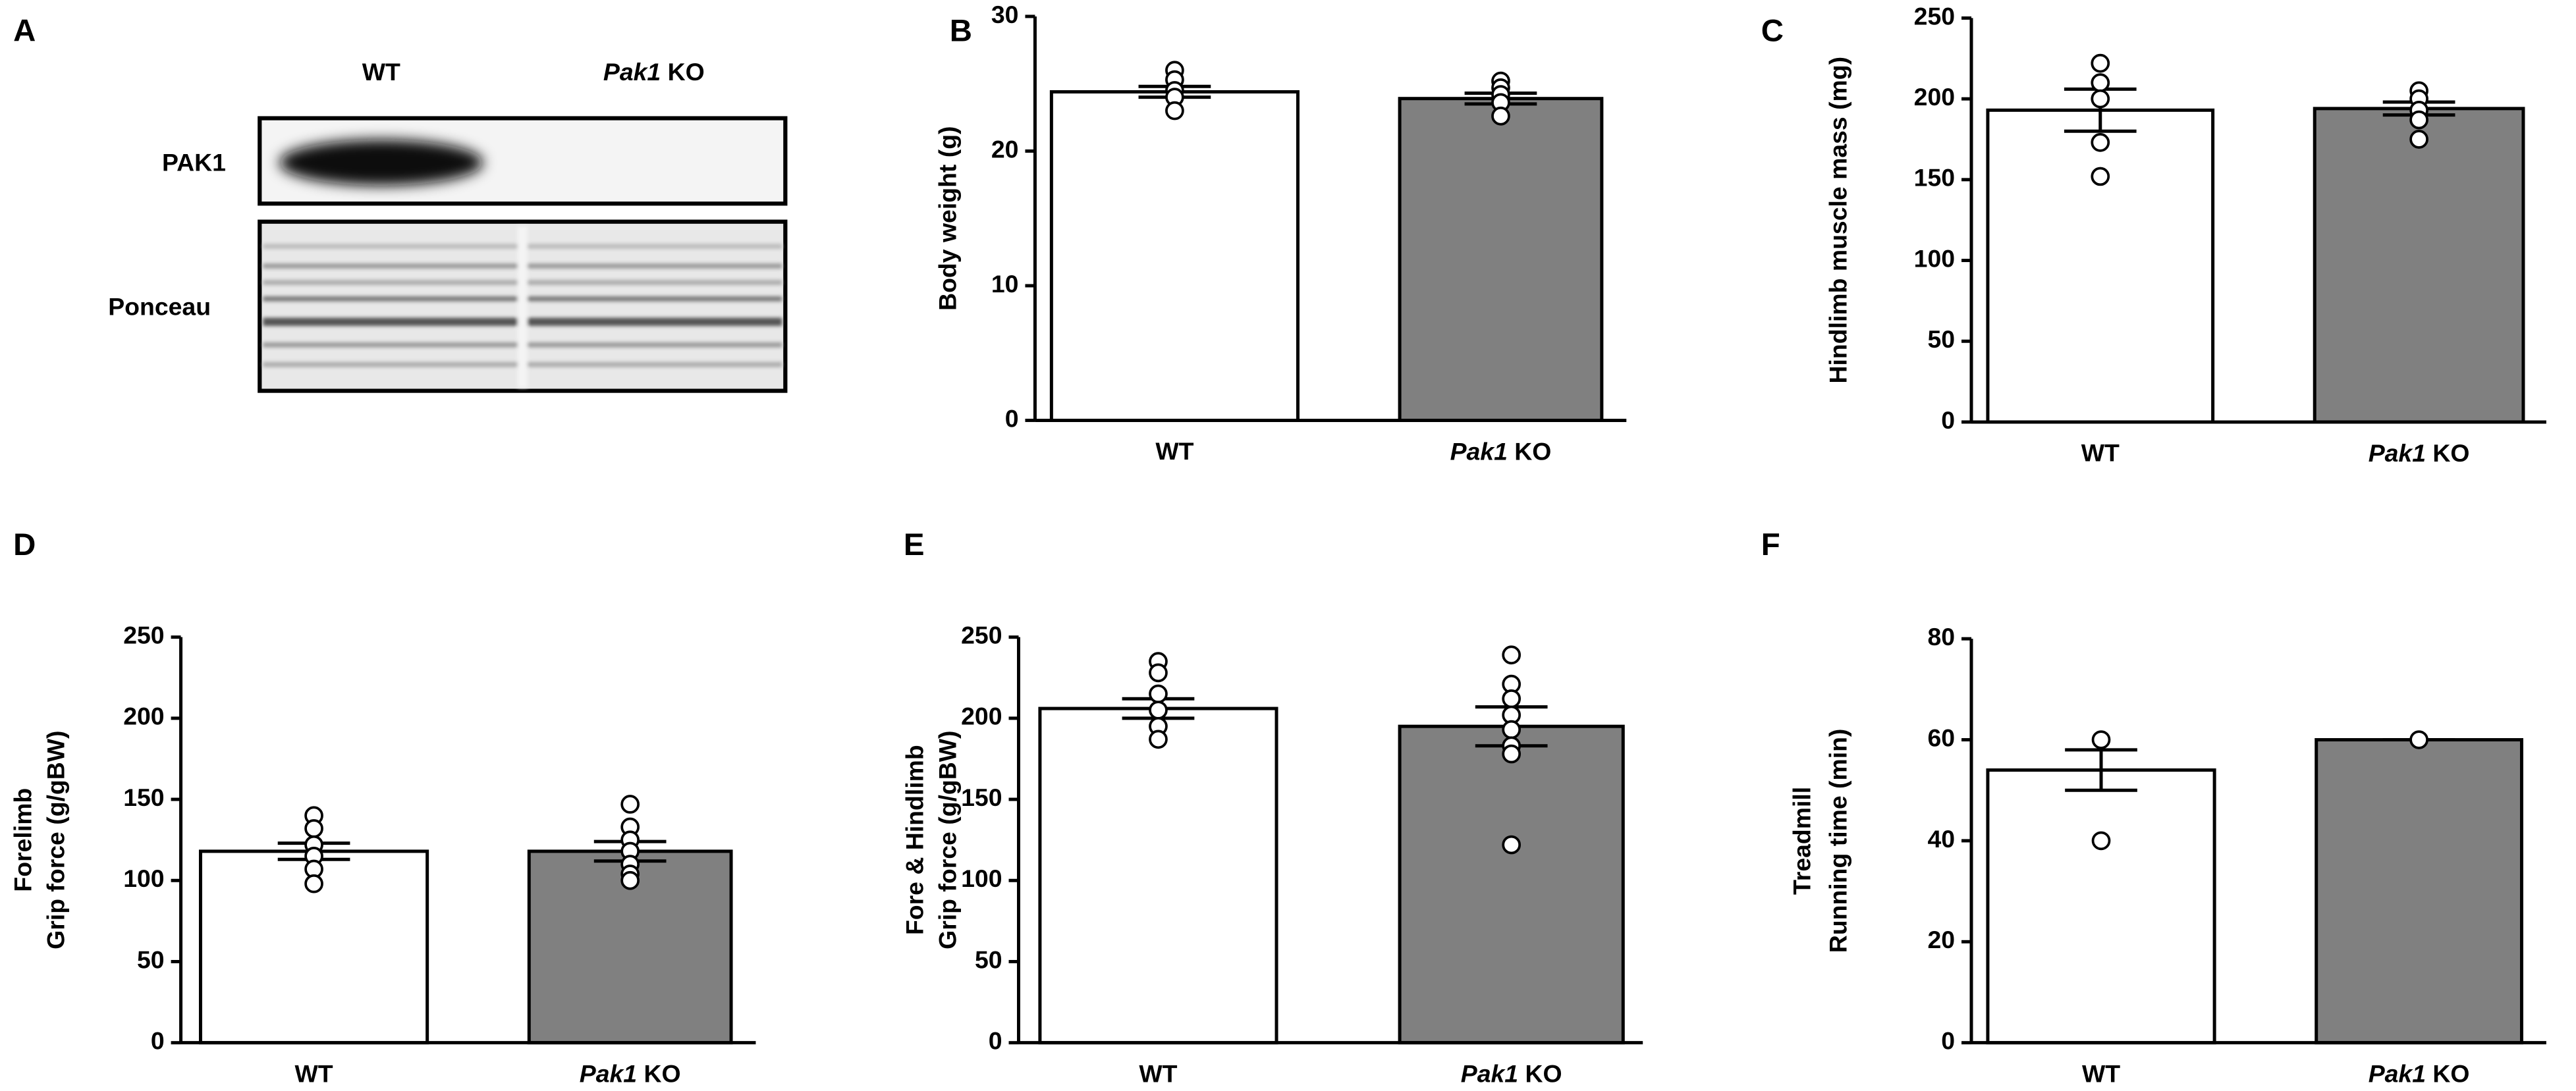 Image resolution: width=2576 pixels, height=1091 pixels. Describe the element at coordinates (1801, 841) in the screenshot. I see `y-axis-label: Treadmill` at that location.